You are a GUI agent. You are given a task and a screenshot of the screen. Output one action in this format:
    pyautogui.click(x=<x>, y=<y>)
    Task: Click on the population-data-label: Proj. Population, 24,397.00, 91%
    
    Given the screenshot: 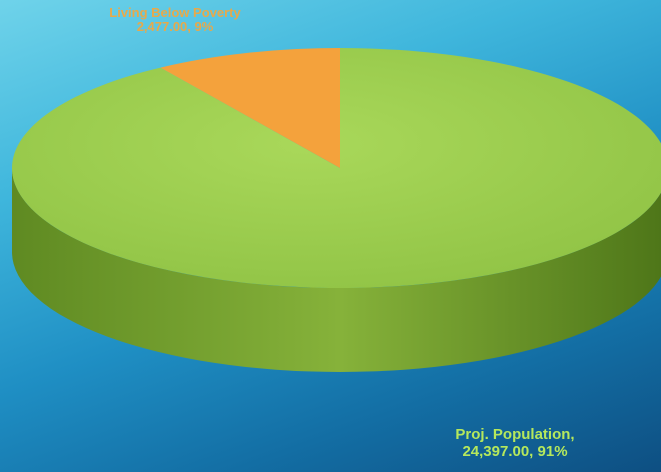 What is the action you would take?
    pyautogui.click(x=515, y=443)
    